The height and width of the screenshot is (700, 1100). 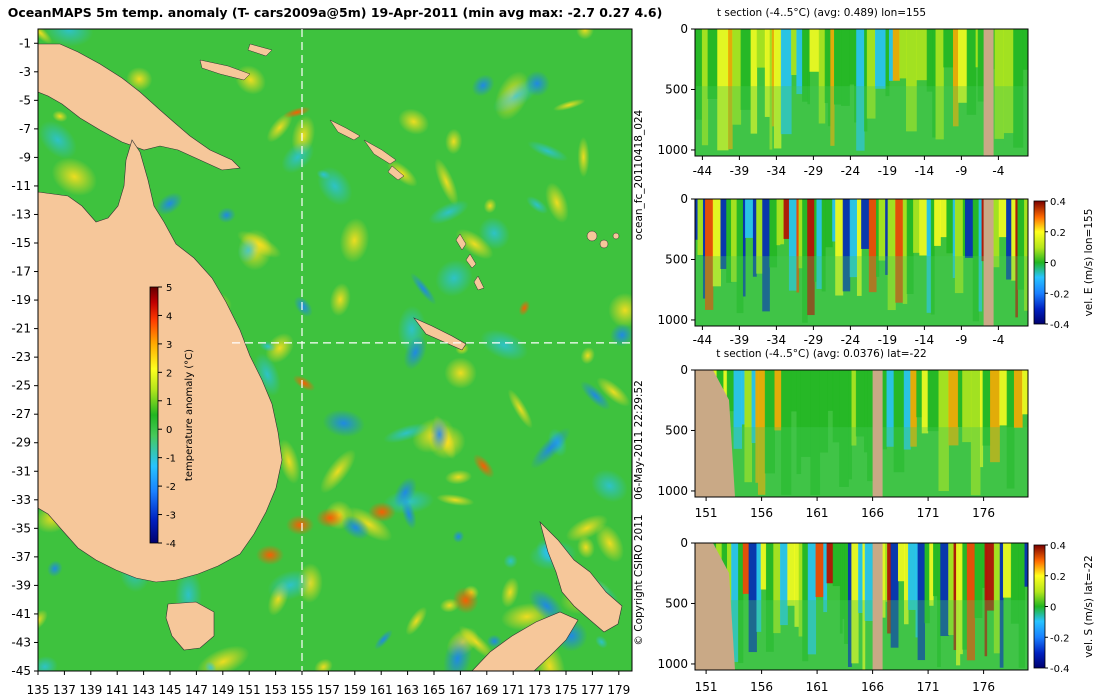 I want to click on new-zealand-north-land, so click(x=581, y=576).